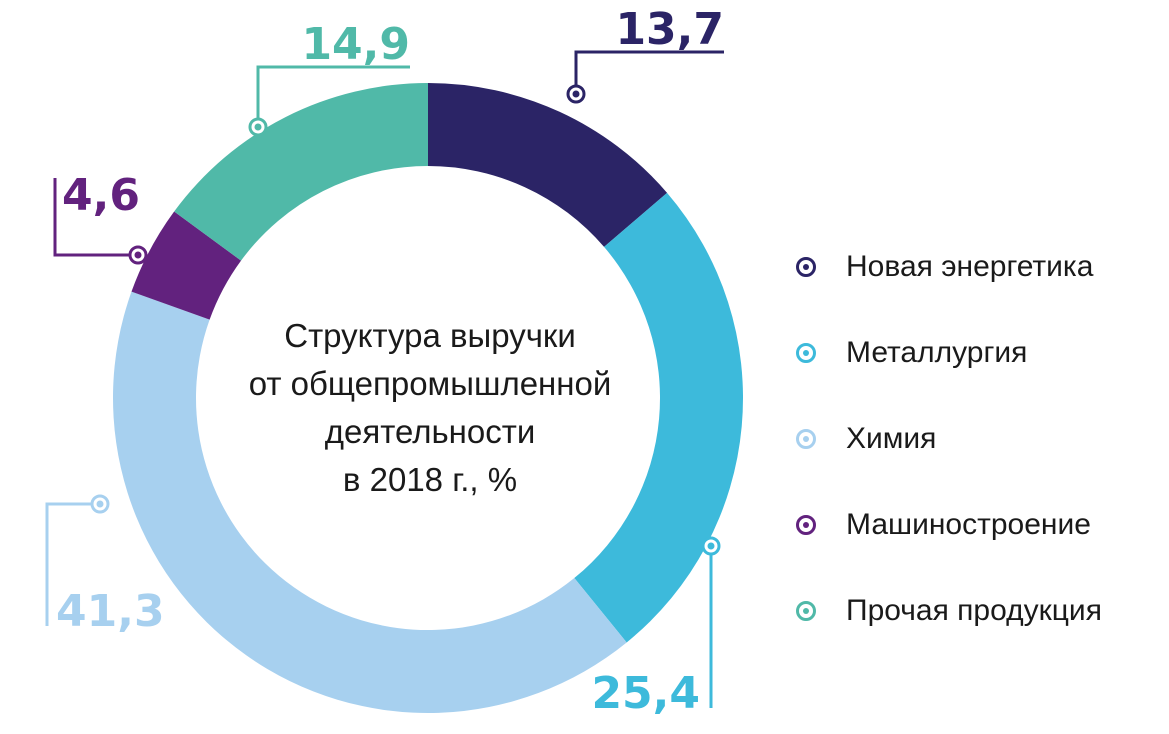  Describe the element at coordinates (970, 266) in the screenshot. I see `legend-label: Новая энергетика` at that location.